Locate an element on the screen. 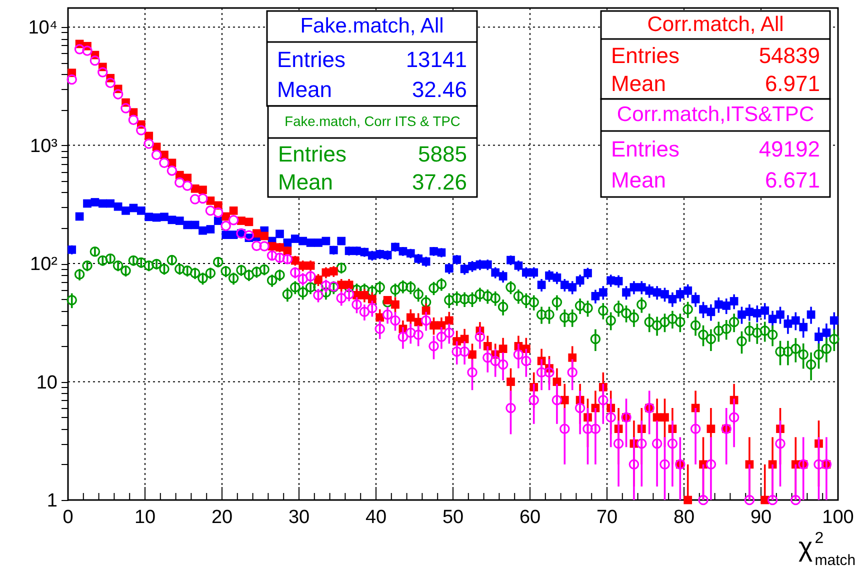 The width and height of the screenshot is (860, 580). text: Fake.match, All is located at coordinates (372, 26).